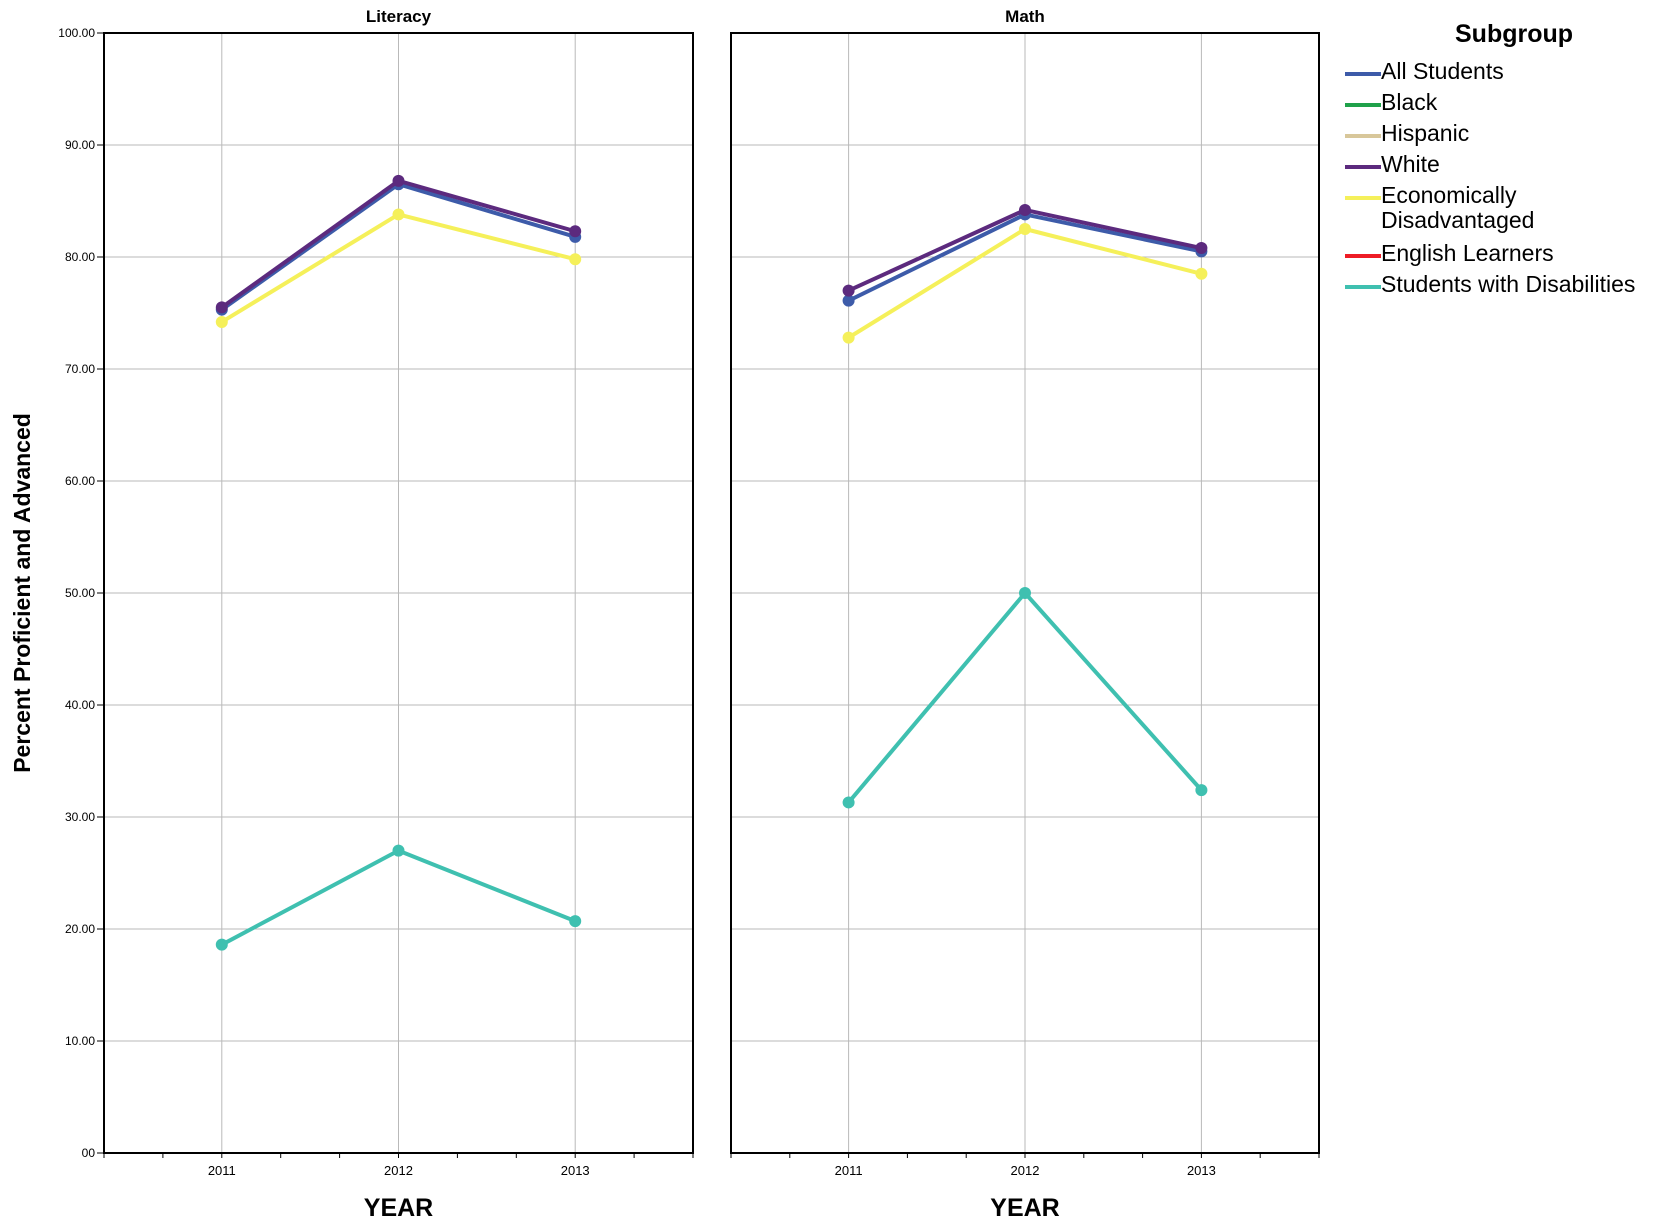 This screenshot has height=1217, width=1677. Describe the element at coordinates (89, 1153) in the screenshot. I see `y-tick-label: 00` at that location.